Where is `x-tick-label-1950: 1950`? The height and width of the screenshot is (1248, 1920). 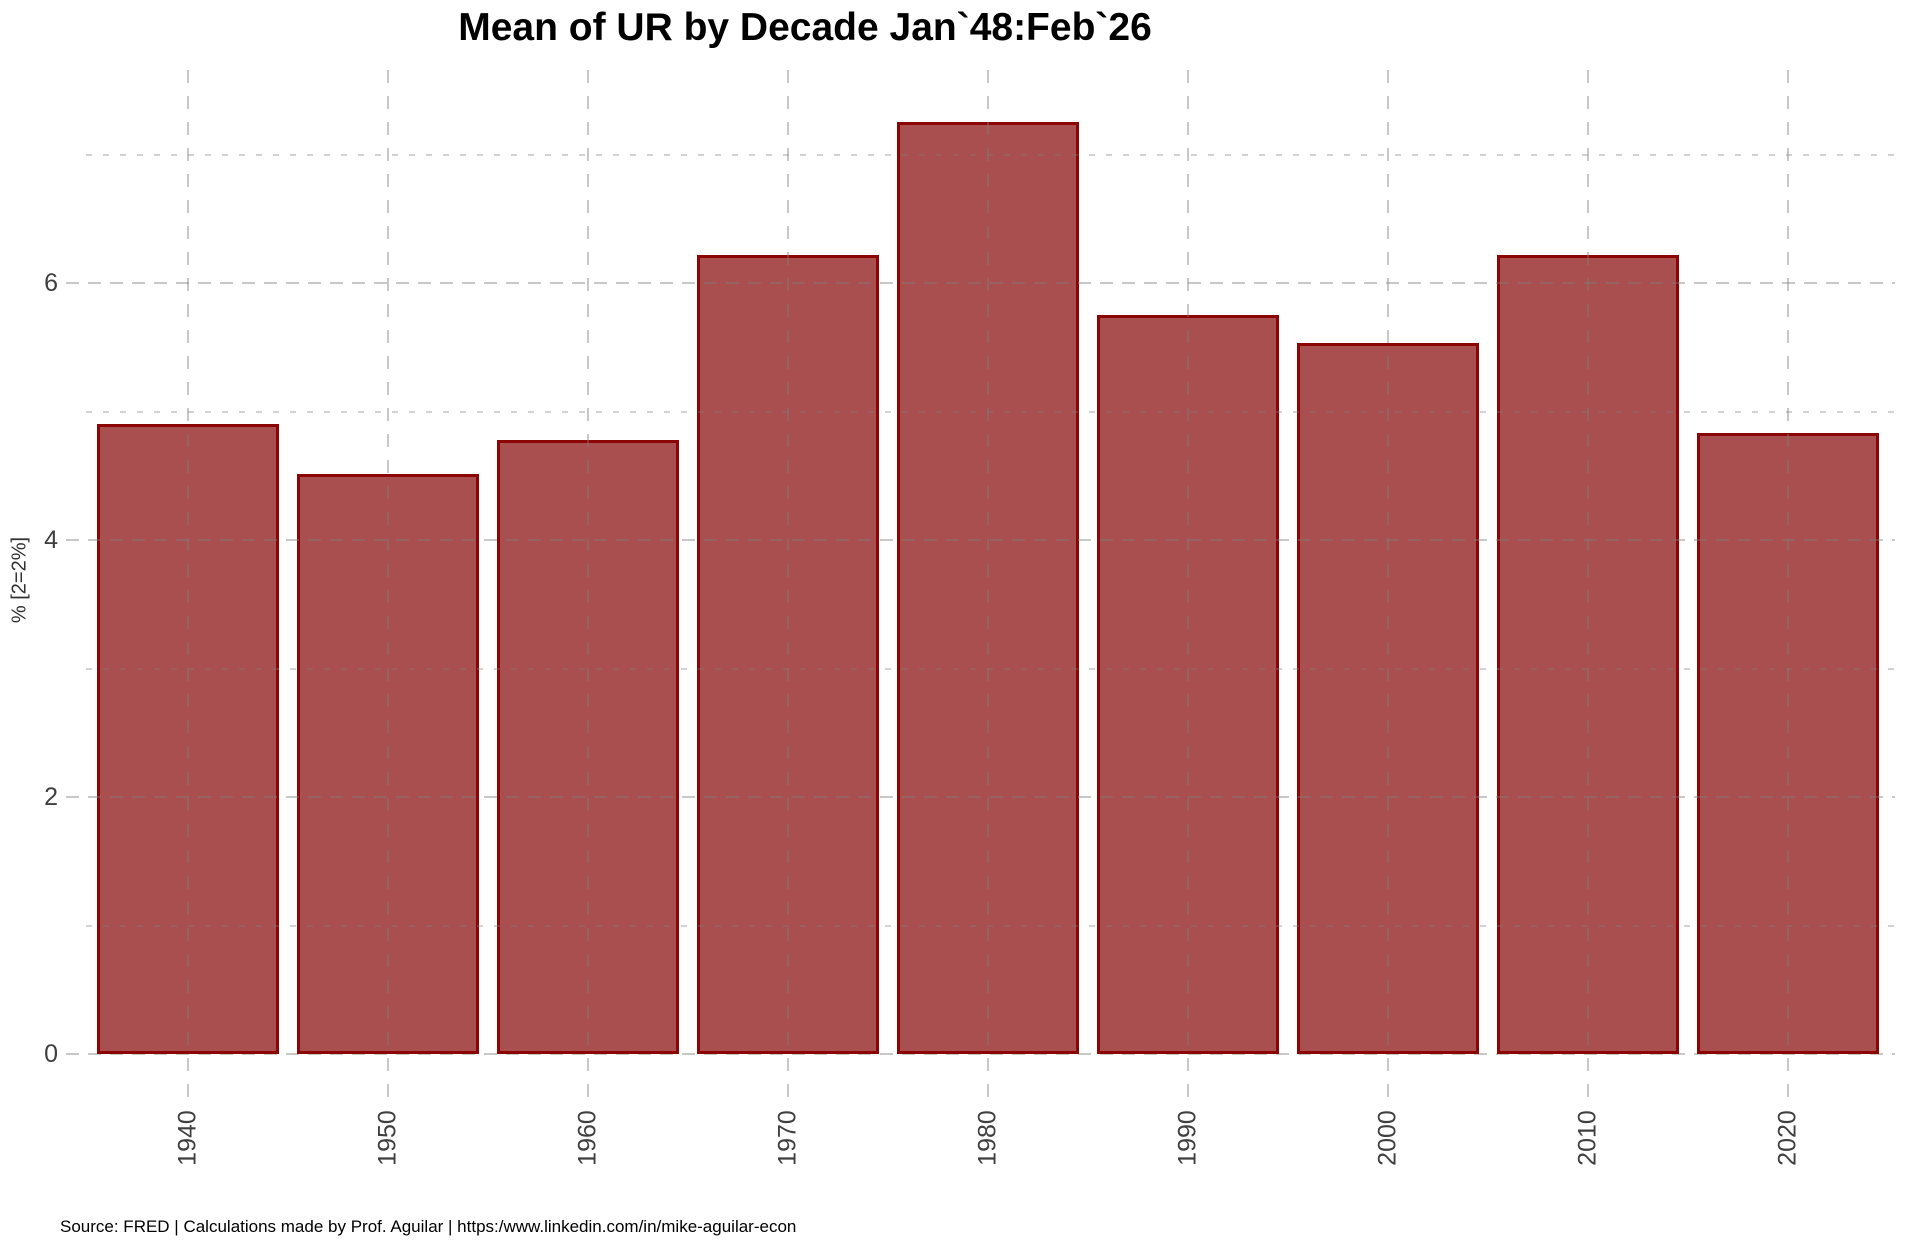 x-tick-label-1950: 1950 is located at coordinates (387, 1138).